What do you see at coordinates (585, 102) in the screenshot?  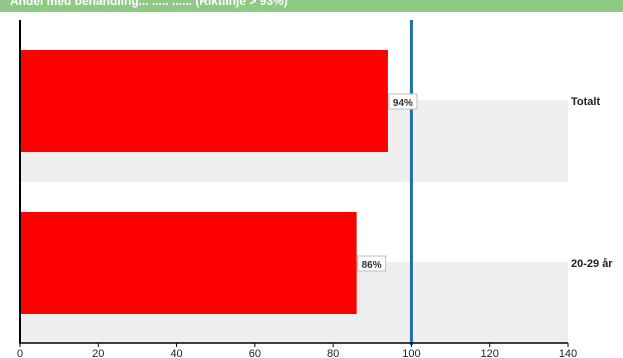 I see `category-label: Totalt` at bounding box center [585, 102].